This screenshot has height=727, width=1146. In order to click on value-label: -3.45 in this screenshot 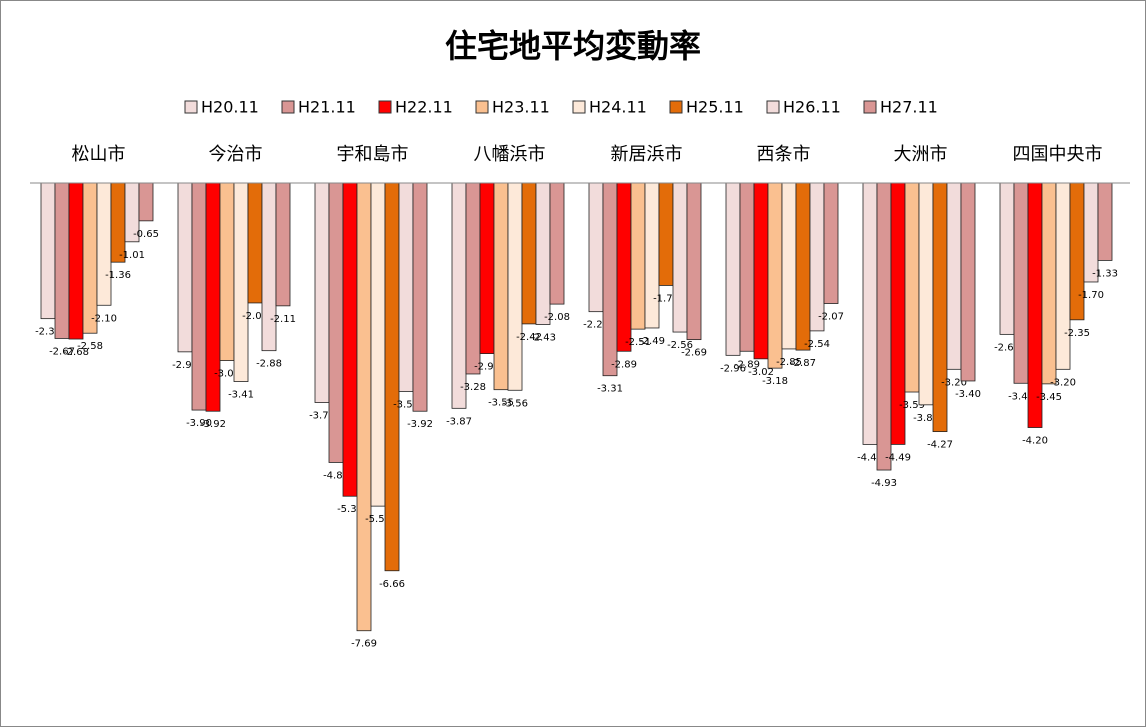, I will do `click(1049, 397)`.